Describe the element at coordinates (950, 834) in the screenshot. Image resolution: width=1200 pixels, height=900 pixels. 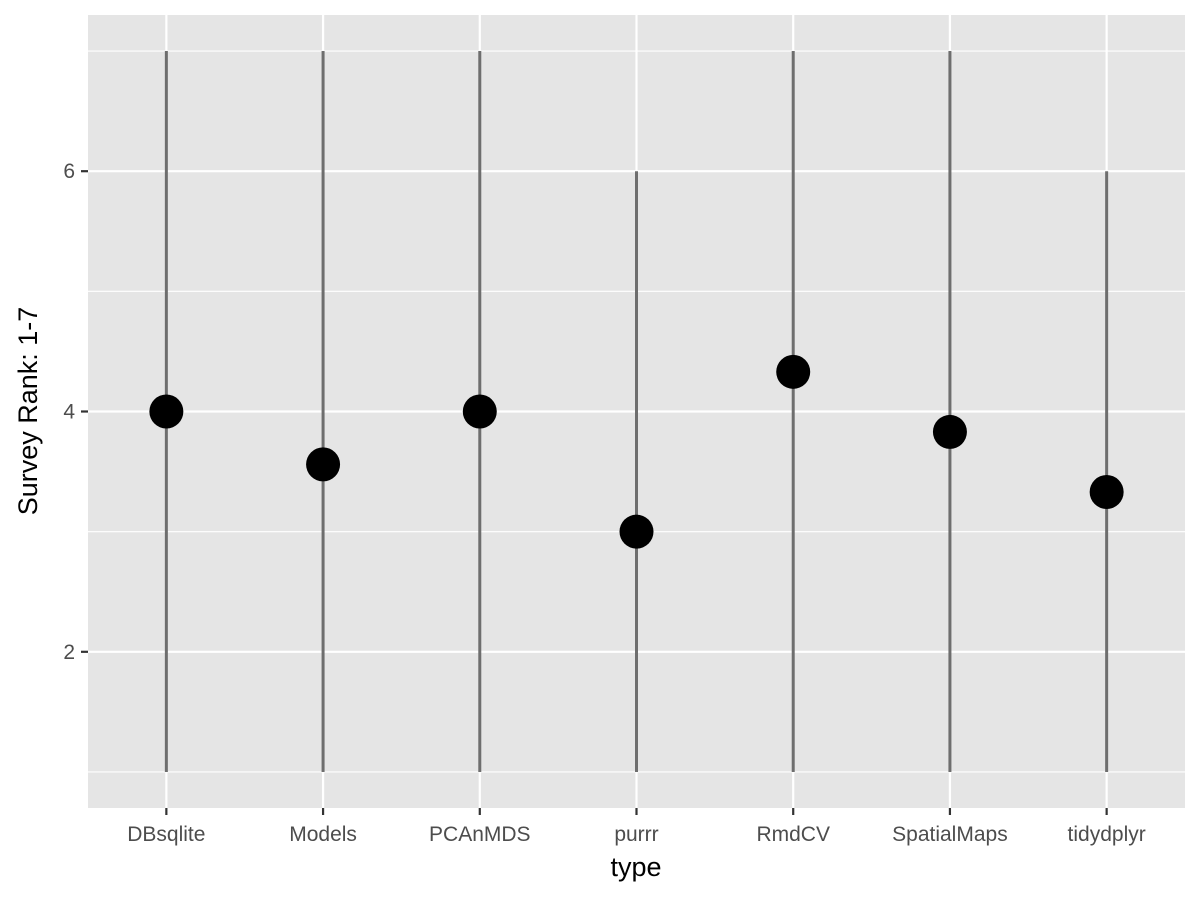
I see `x-tick-label: SpatialMaps` at that location.